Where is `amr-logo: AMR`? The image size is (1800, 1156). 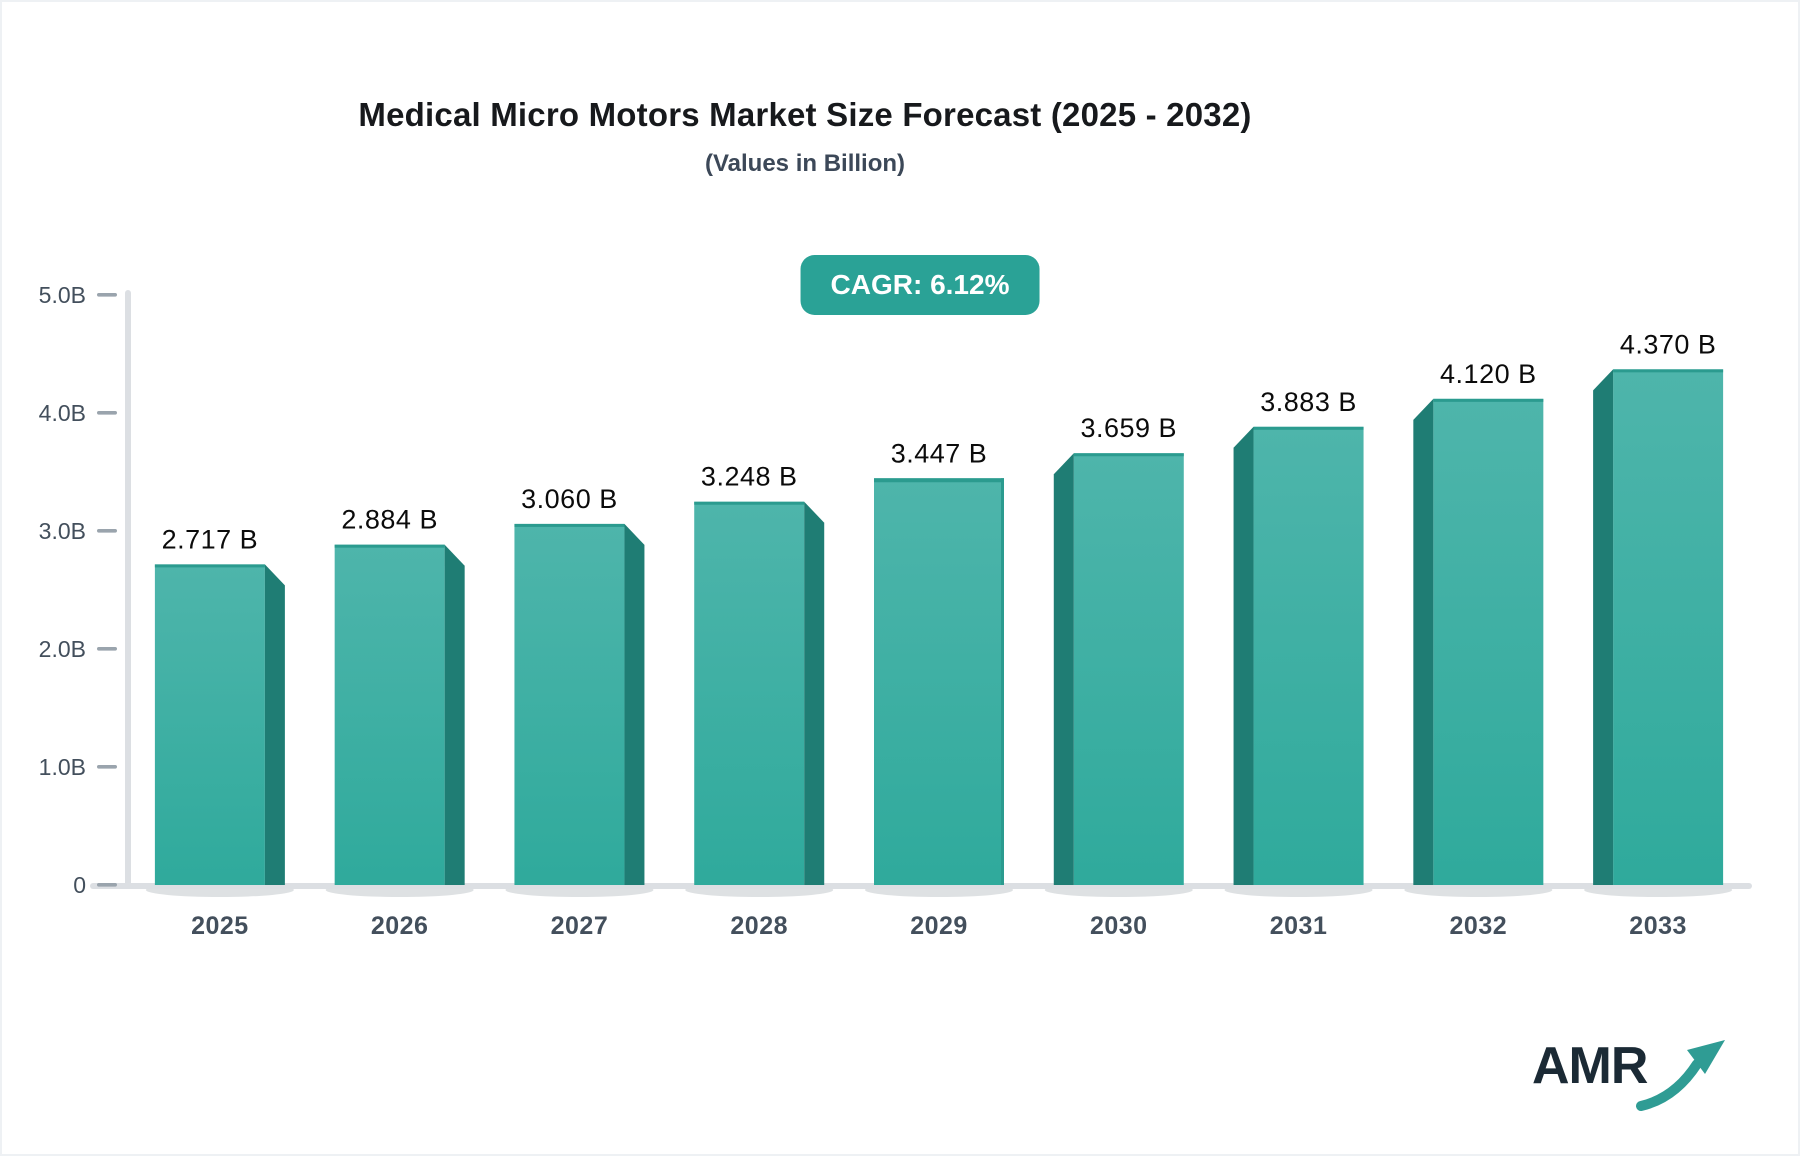
amr-logo: AMR is located at coordinates (1631, 1074).